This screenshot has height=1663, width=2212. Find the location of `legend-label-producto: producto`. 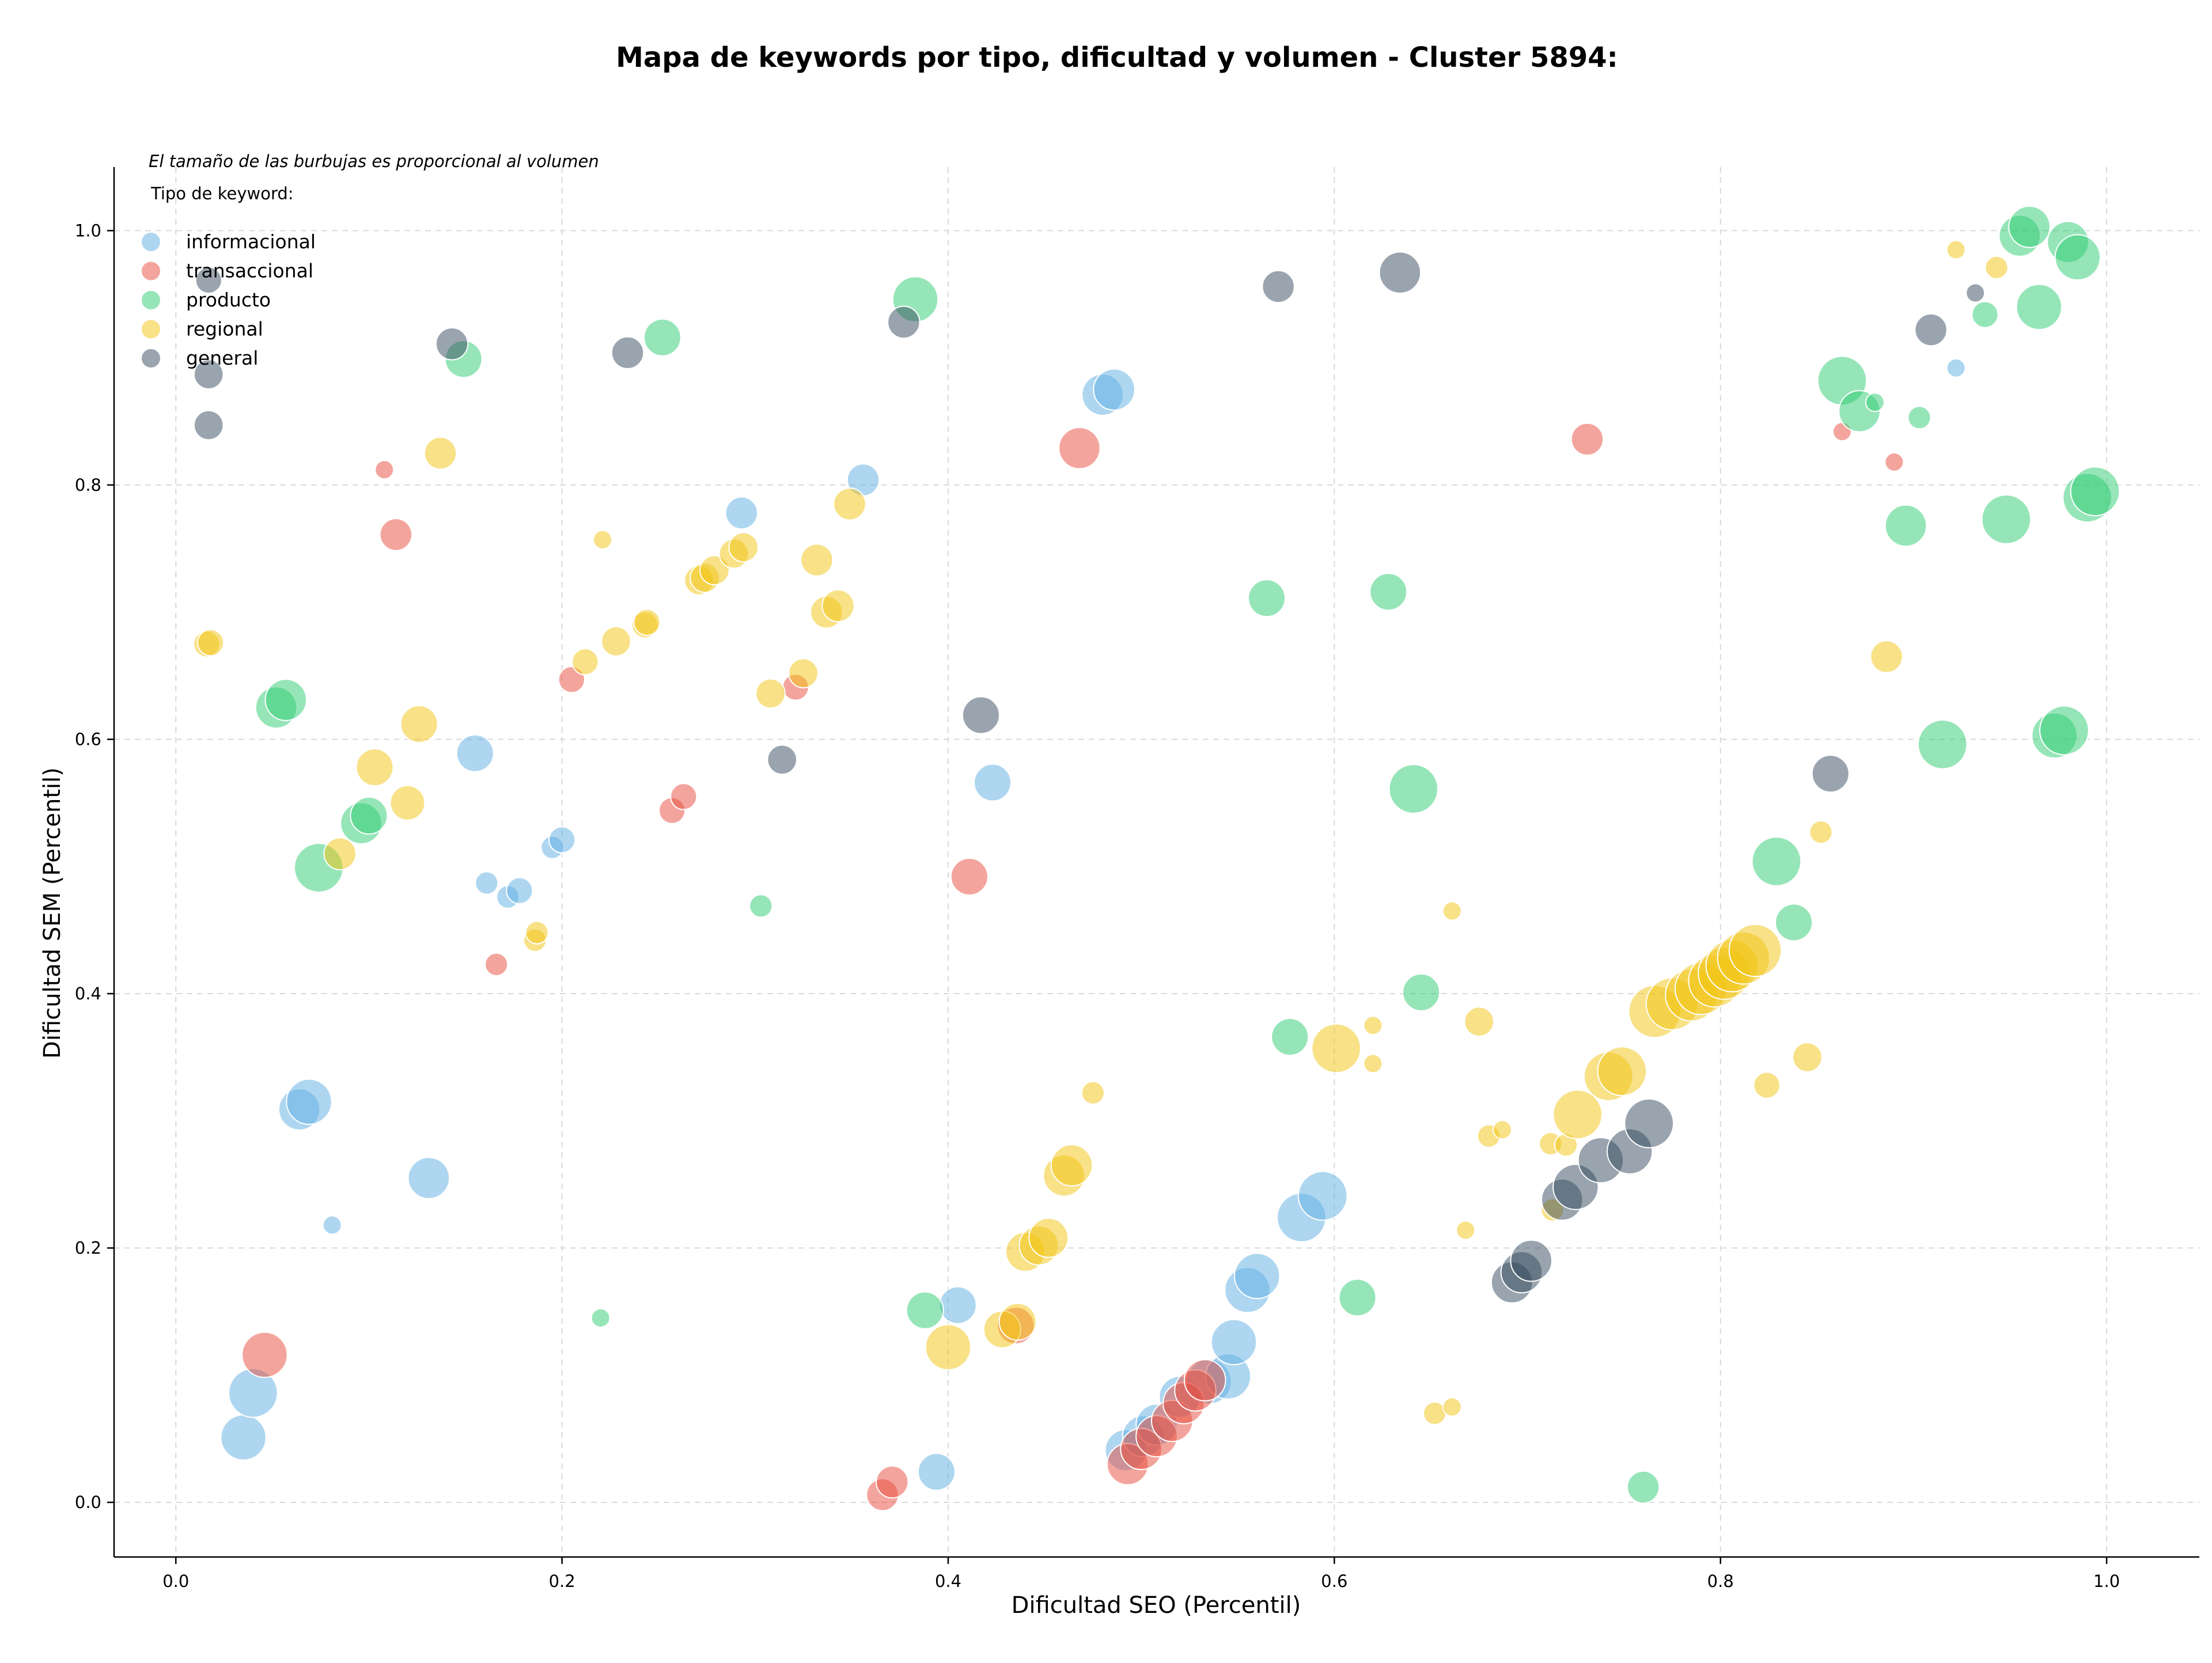

legend-label-producto: producto is located at coordinates (228, 300).